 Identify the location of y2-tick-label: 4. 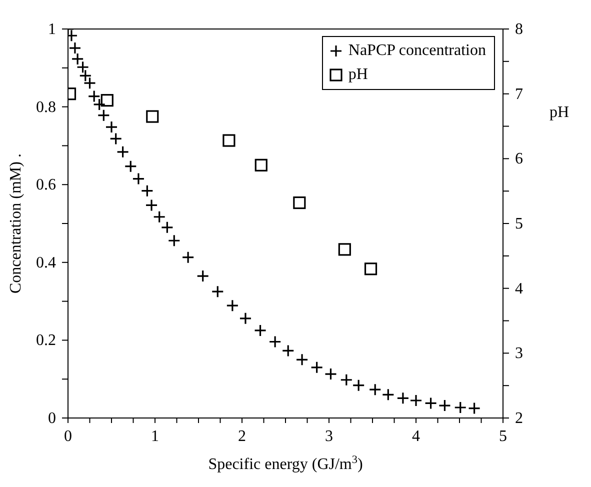
(519, 289).